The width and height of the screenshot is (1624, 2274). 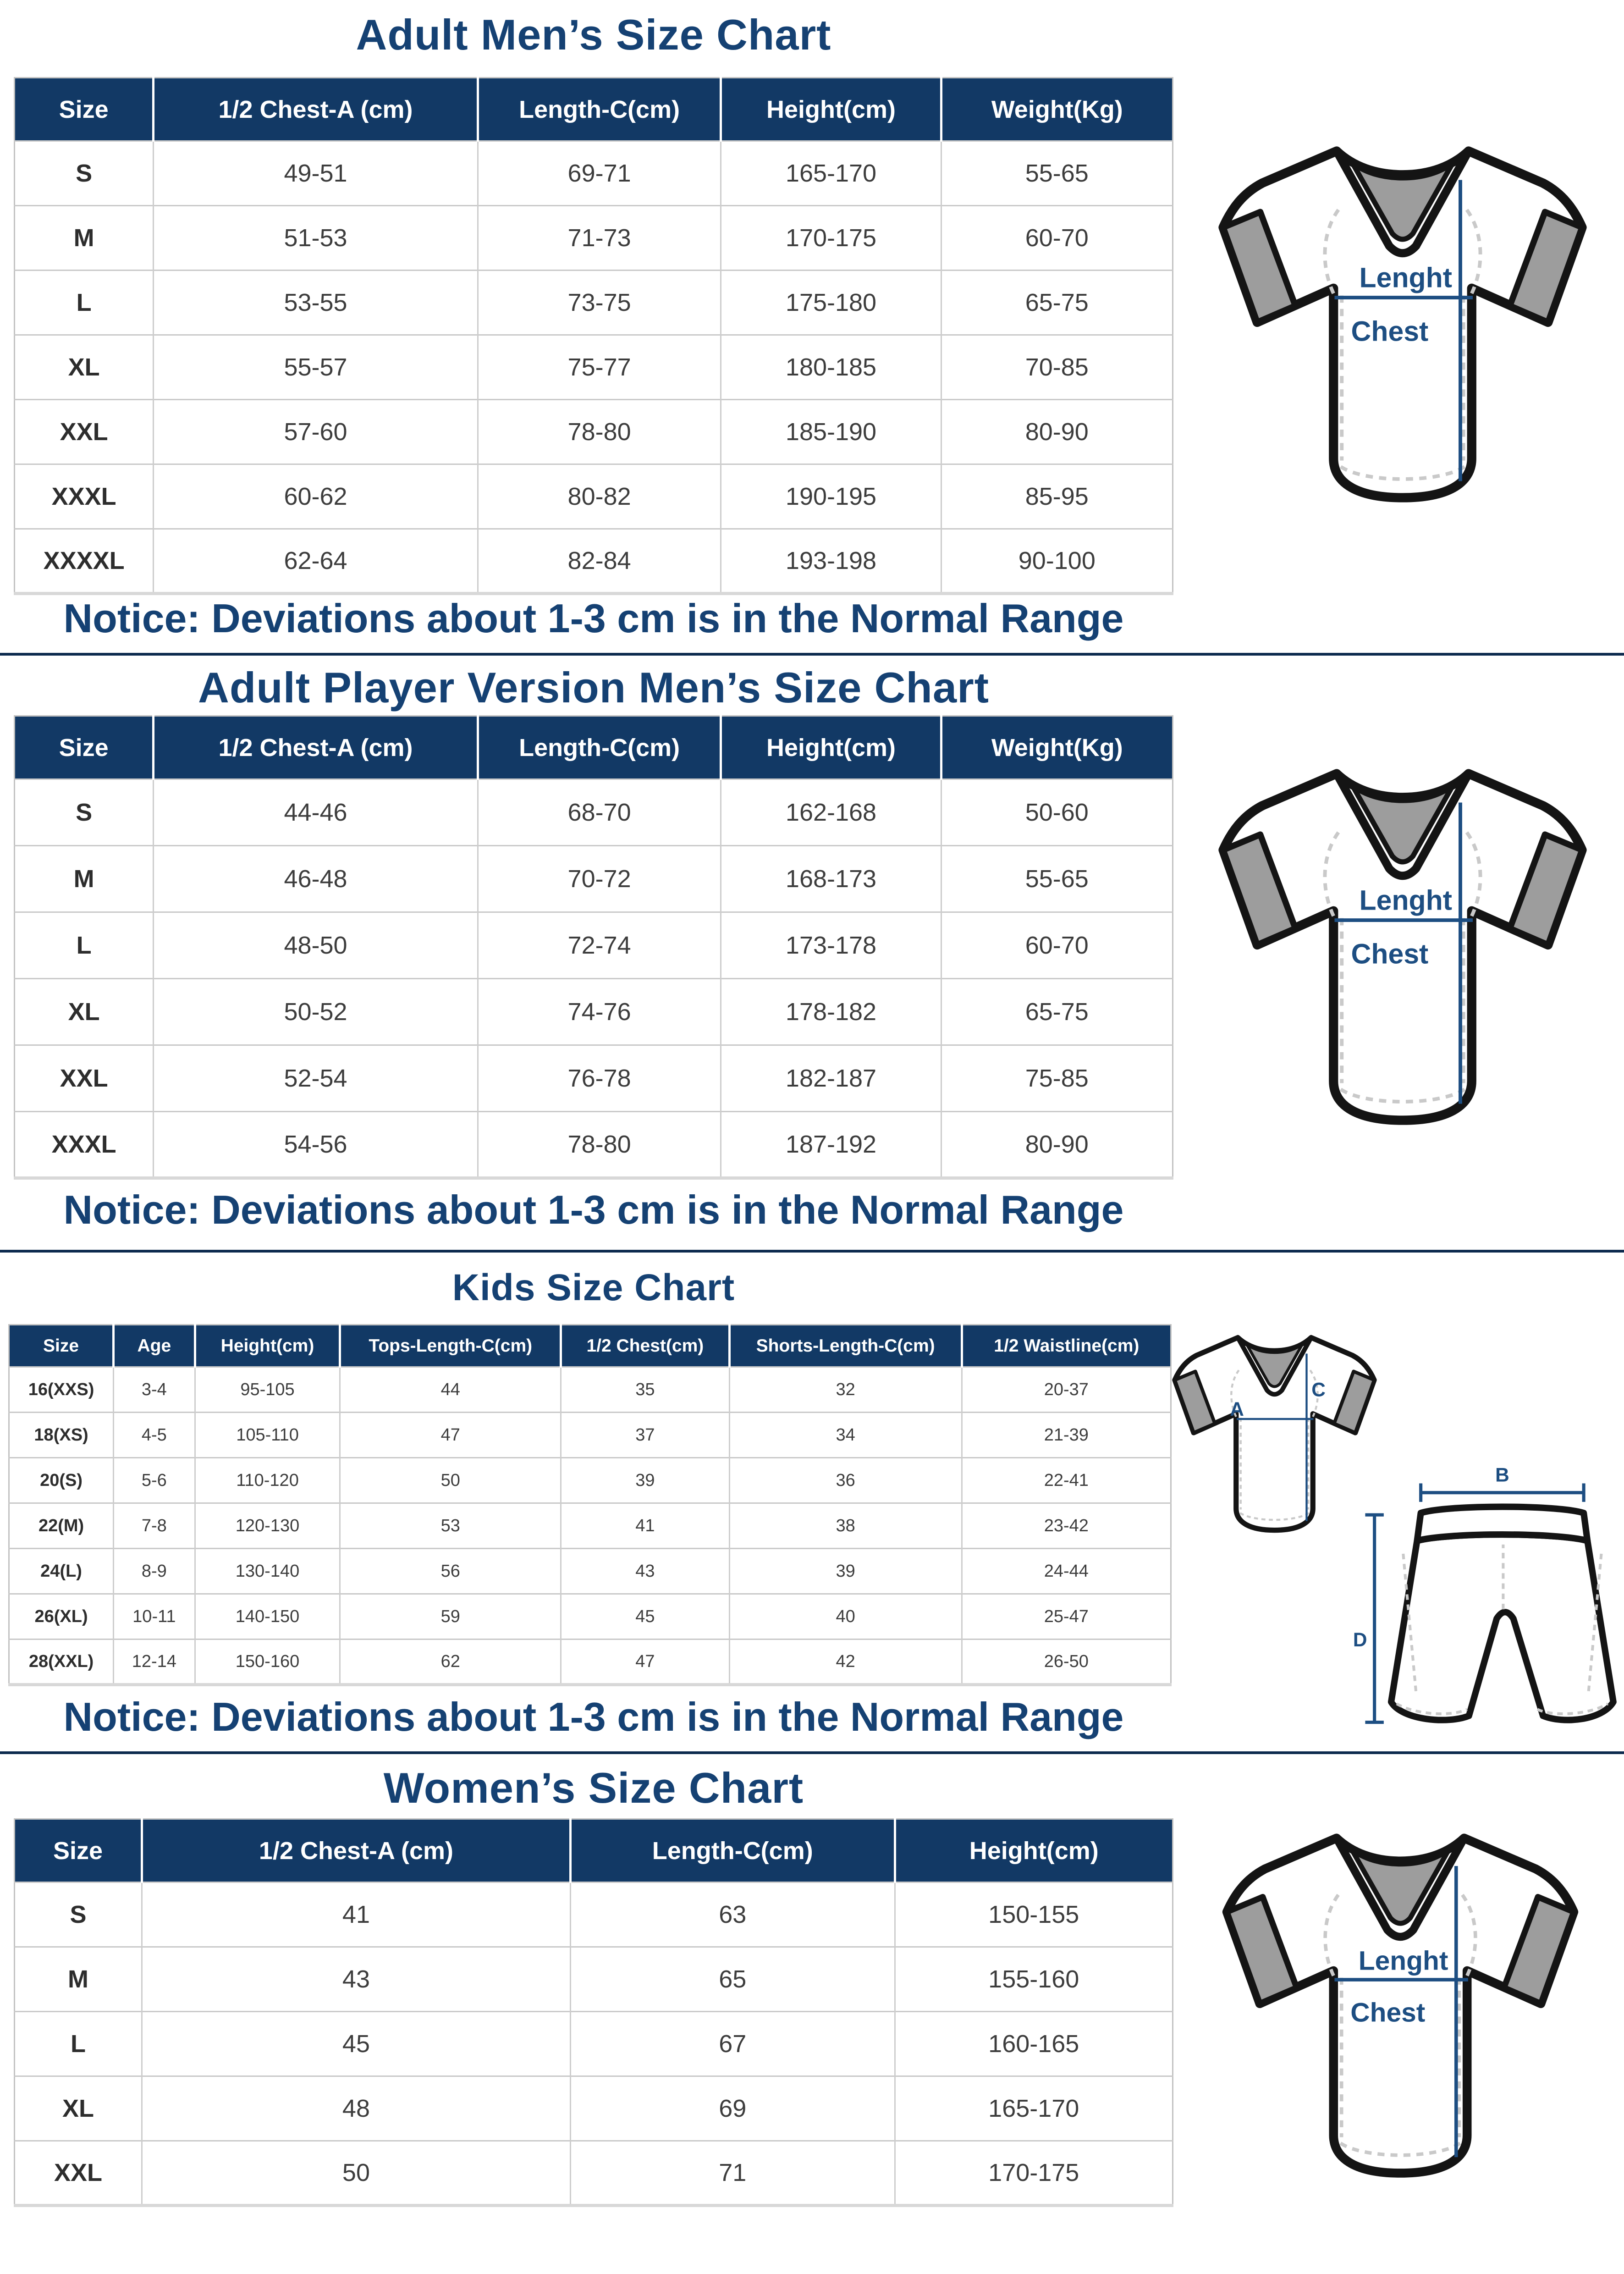 I want to click on value-cell: 60-70, so click(x=1057, y=945).